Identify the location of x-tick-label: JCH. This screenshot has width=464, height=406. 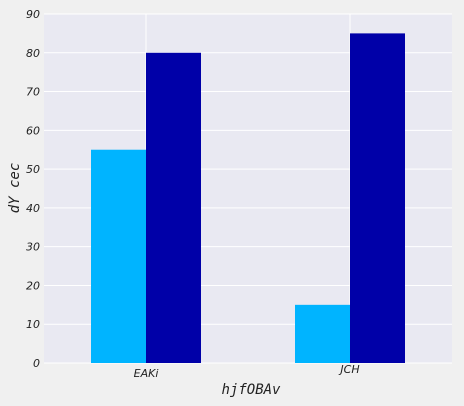
(348, 369).